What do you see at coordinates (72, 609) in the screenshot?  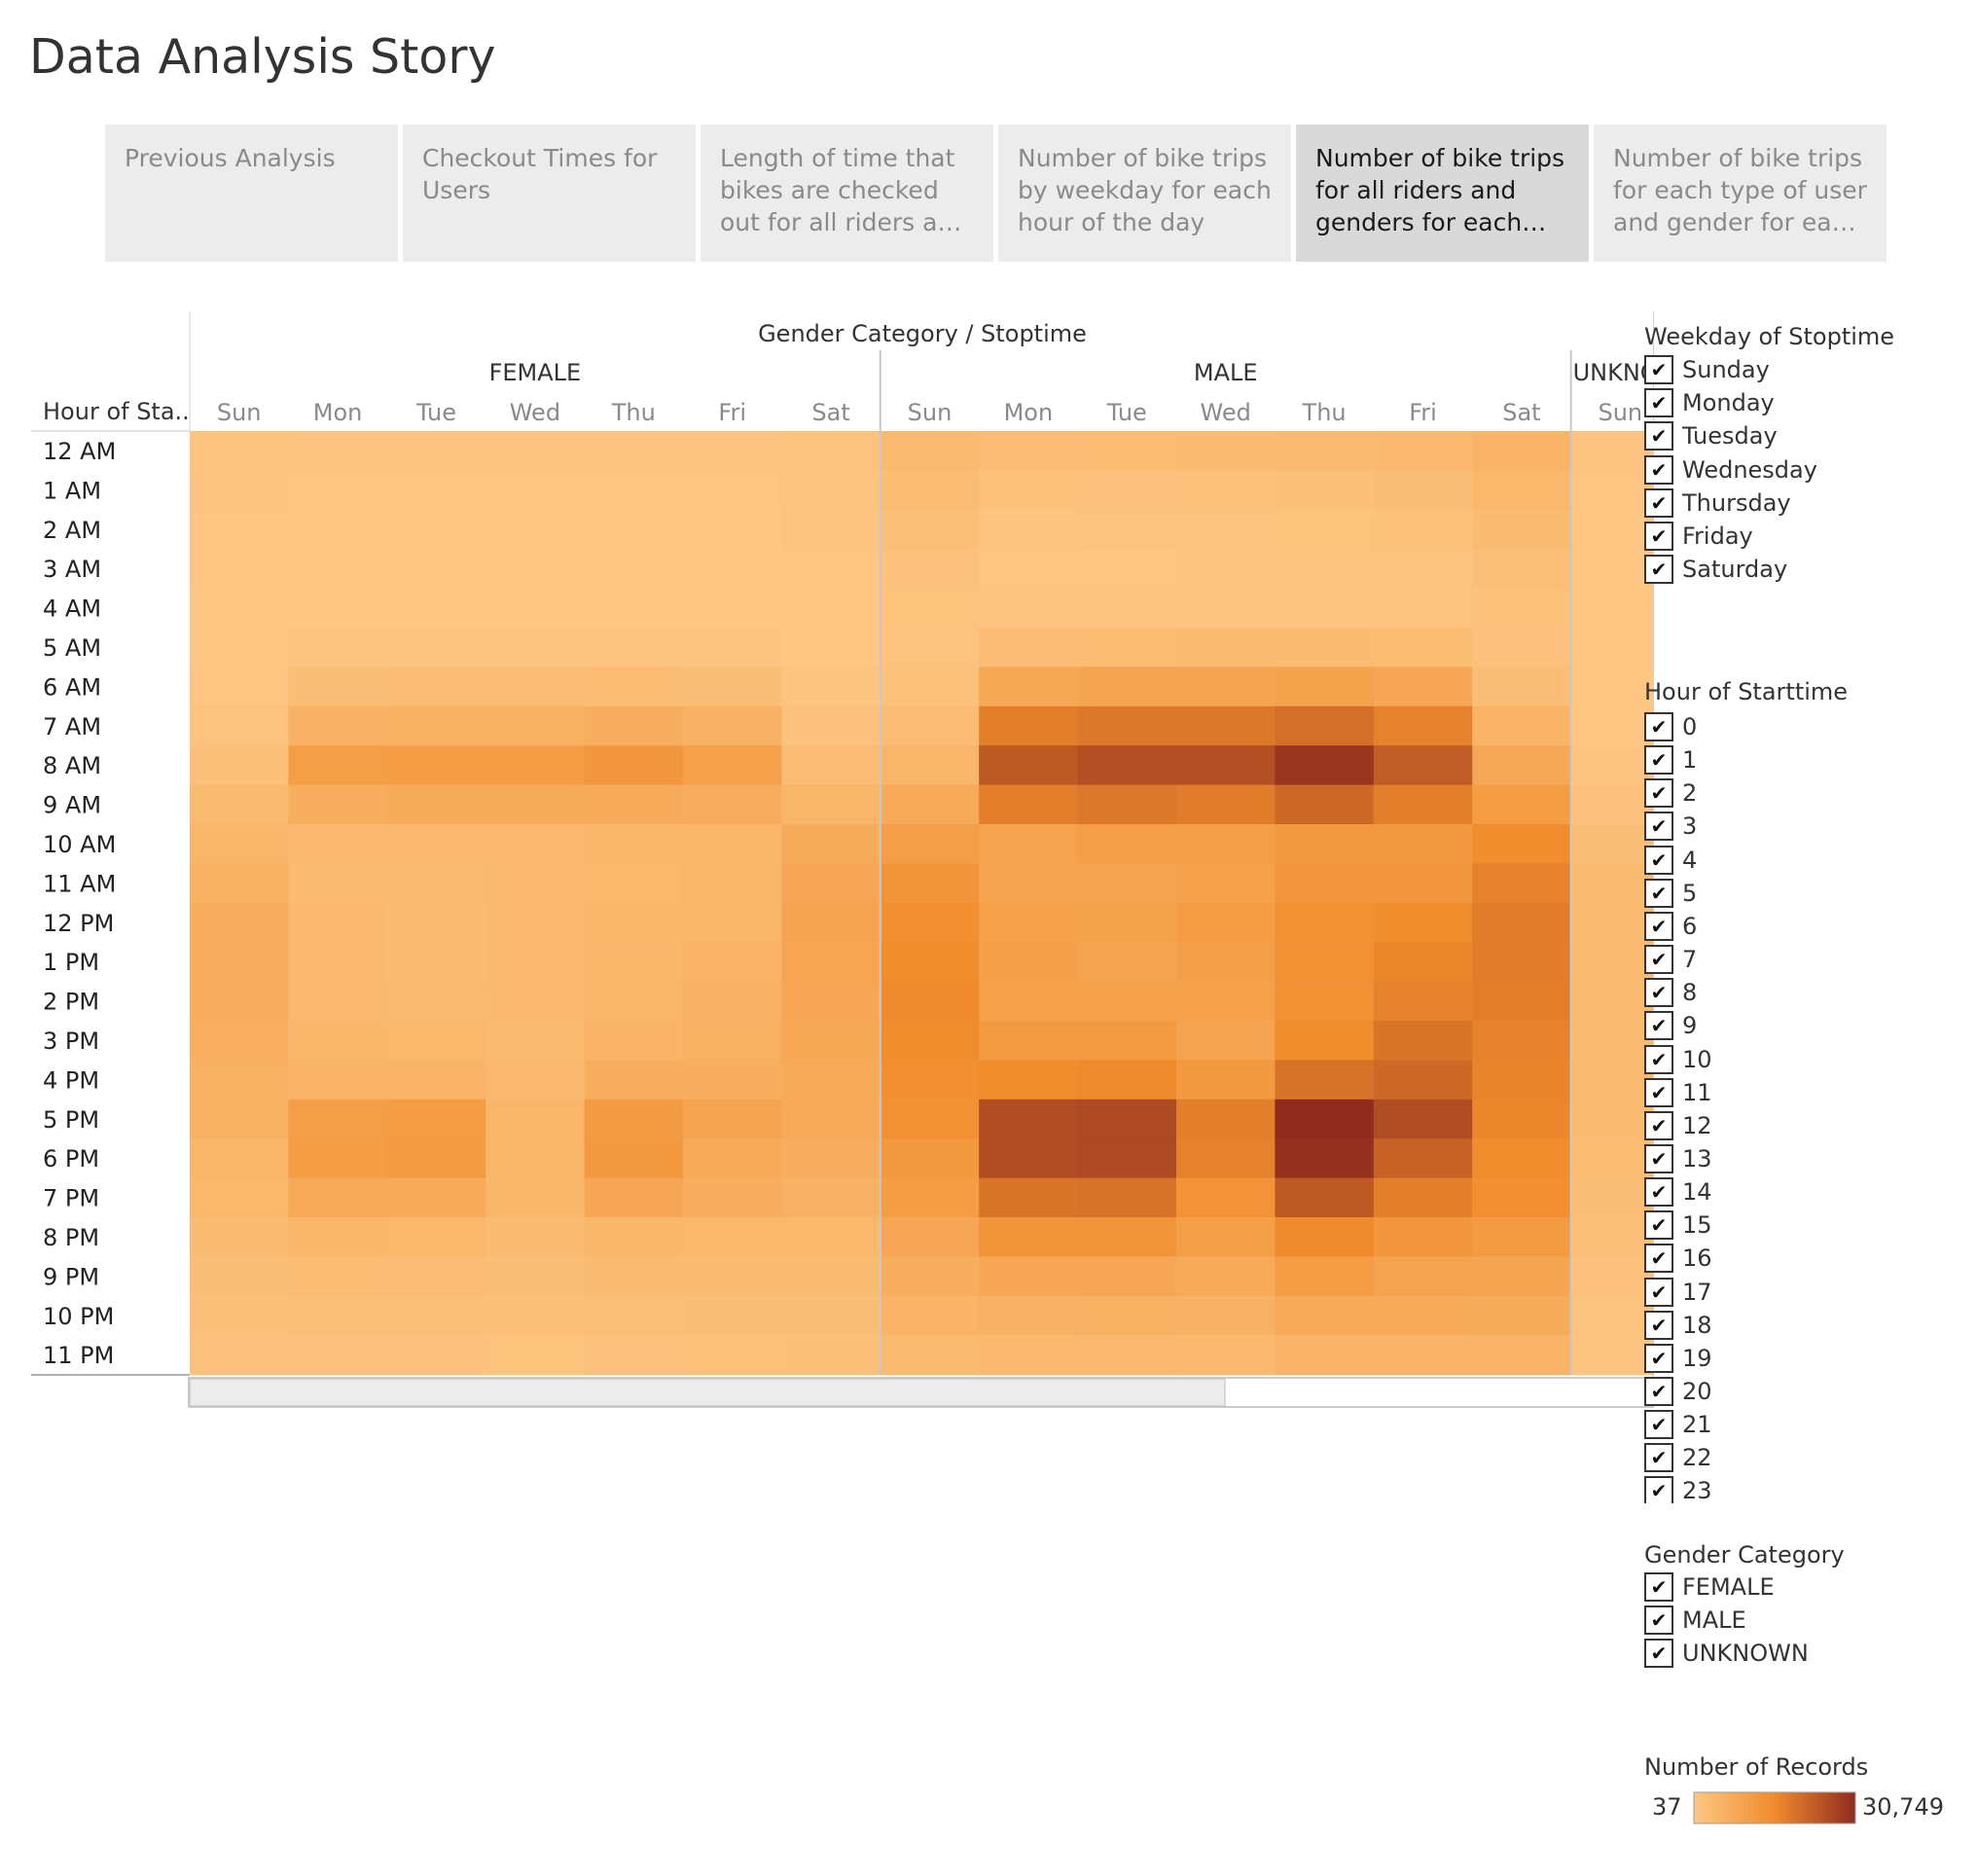 I see `row-label: 4 AM` at bounding box center [72, 609].